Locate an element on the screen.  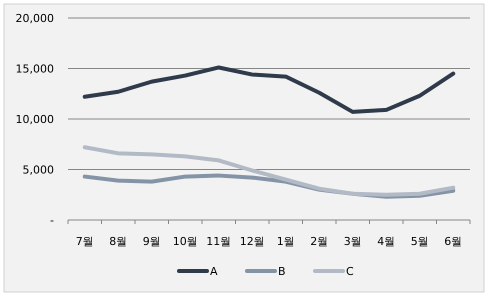
x-tick-label: 6월 is located at coordinates (453, 241).